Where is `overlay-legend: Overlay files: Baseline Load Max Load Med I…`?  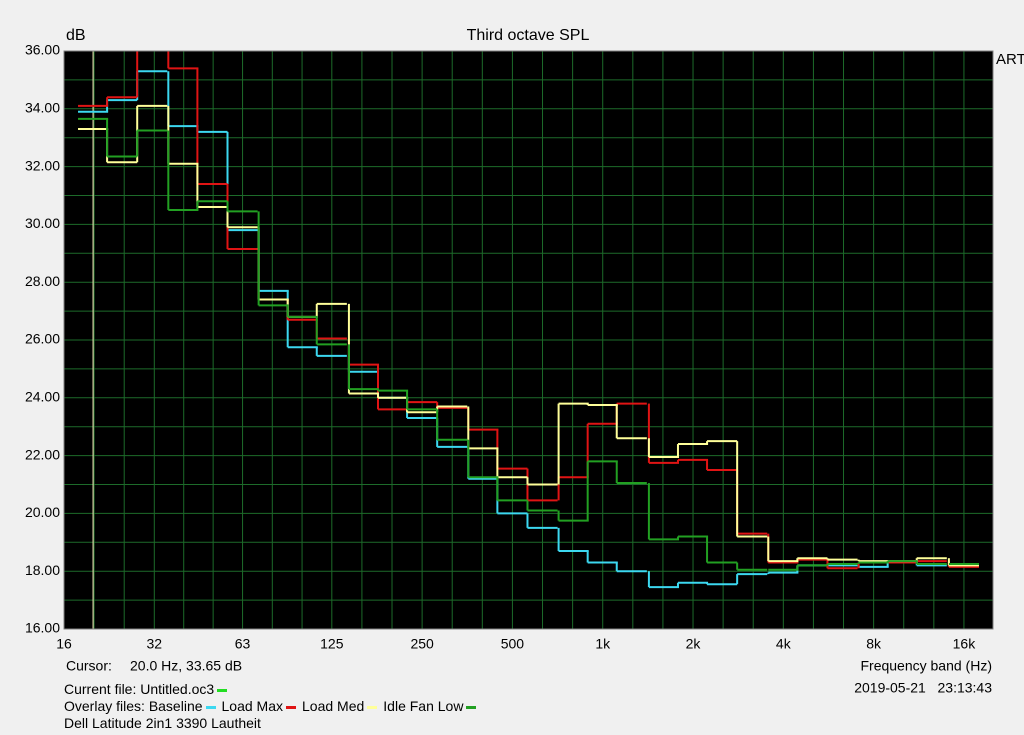
overlay-legend: Overlay files: Baseline Load Max Load Med I… is located at coordinates (273, 706).